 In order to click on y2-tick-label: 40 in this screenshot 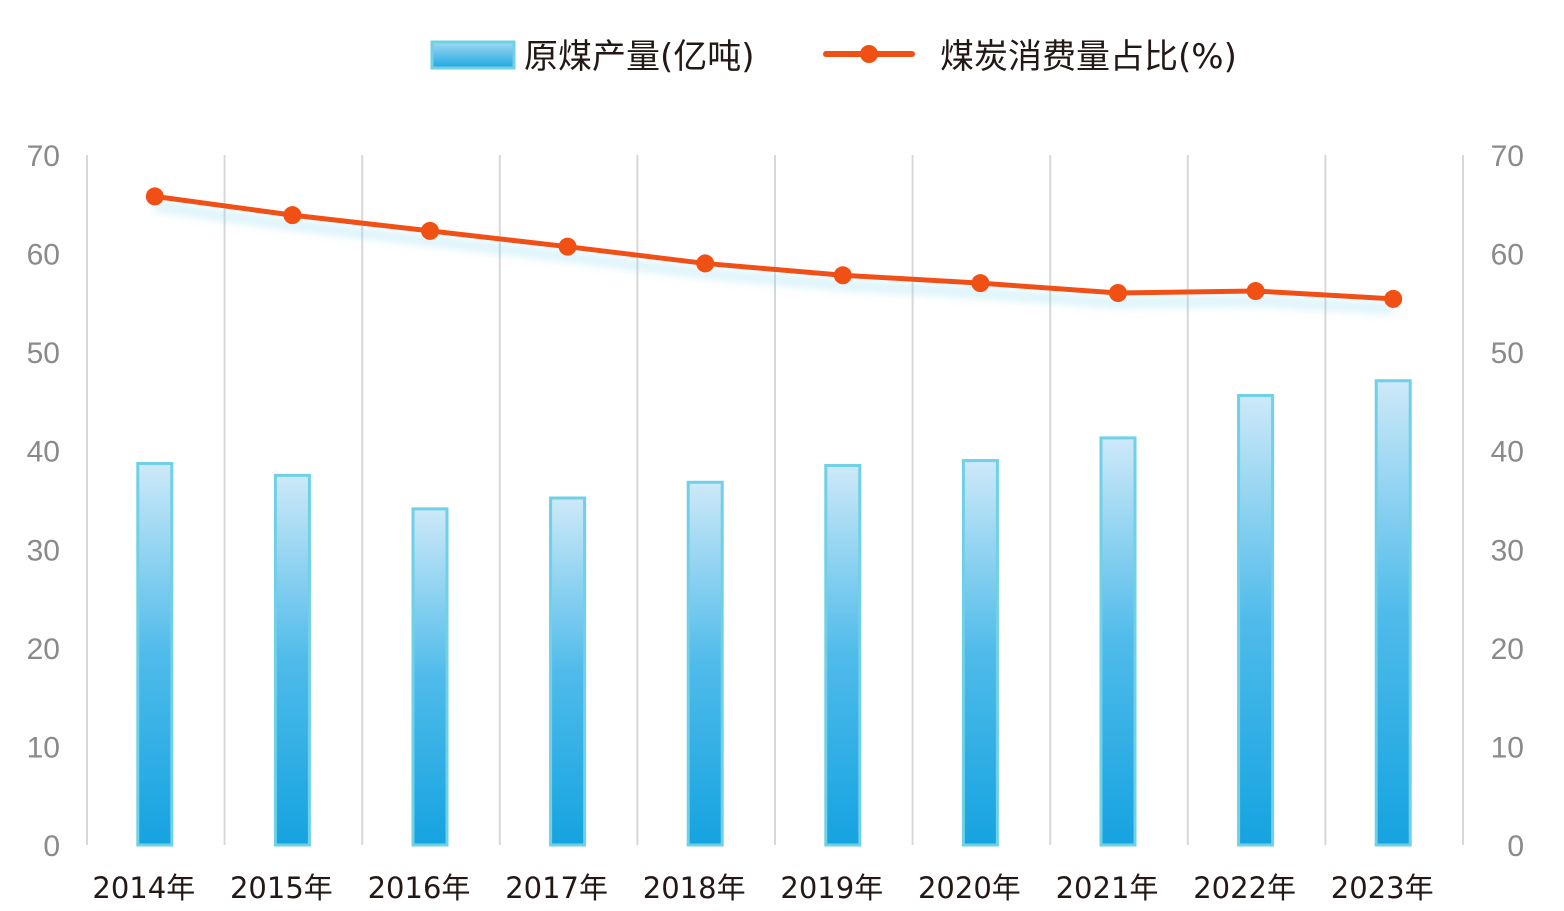, I will do `click(1507, 452)`.